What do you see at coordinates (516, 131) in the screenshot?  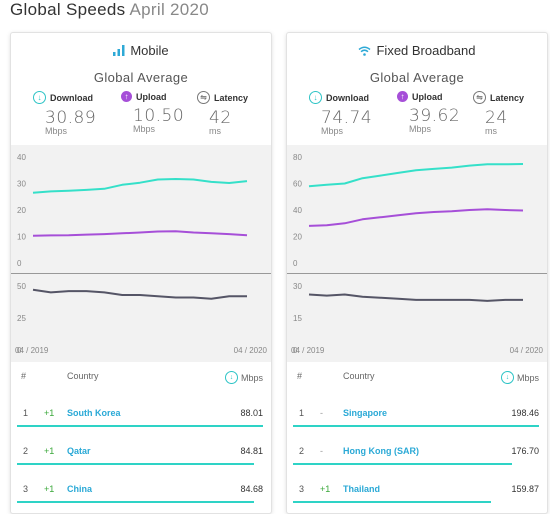 I see `fixed-latency-unit: ms` at bounding box center [516, 131].